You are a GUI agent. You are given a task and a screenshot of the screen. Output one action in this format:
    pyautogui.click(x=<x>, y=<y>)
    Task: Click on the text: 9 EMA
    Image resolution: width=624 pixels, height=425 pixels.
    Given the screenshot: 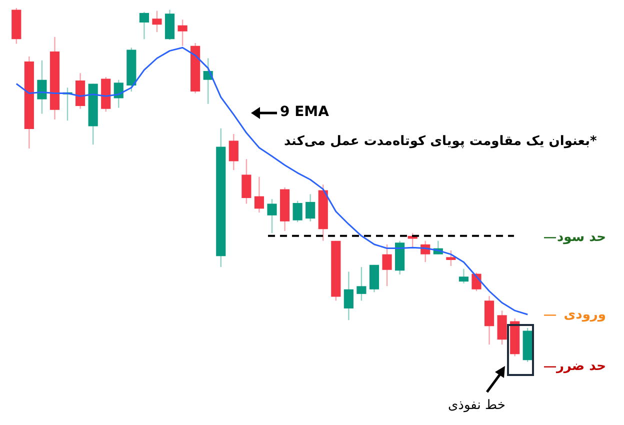 What is the action you would take?
    pyautogui.click(x=304, y=112)
    